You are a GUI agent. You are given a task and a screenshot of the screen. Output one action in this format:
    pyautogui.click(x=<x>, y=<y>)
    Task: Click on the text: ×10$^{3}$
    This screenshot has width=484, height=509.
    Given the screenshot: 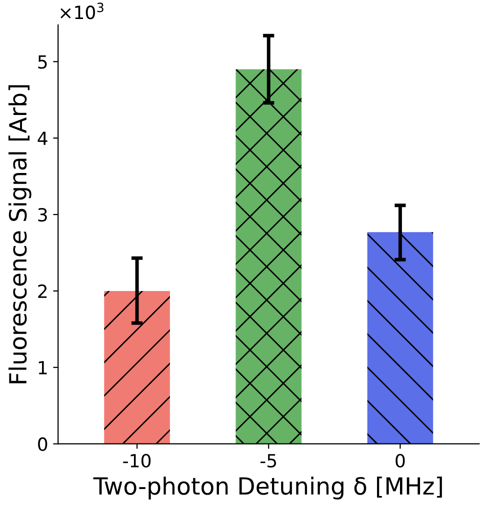 What is the action you would take?
    pyautogui.click(x=82, y=11)
    